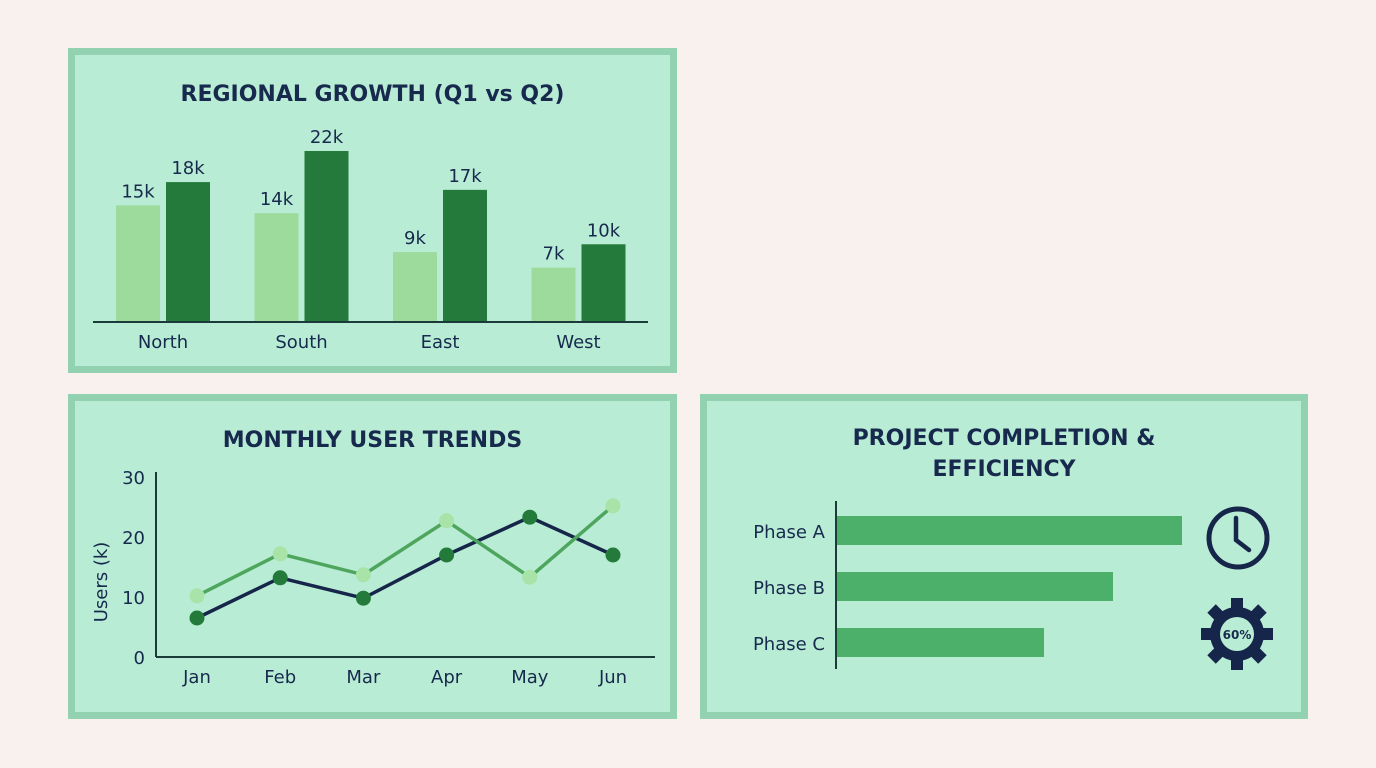 Image resolution: width=1376 pixels, height=768 pixels. What do you see at coordinates (447, 677) in the screenshot?
I see `x-tick-label: Apr` at bounding box center [447, 677].